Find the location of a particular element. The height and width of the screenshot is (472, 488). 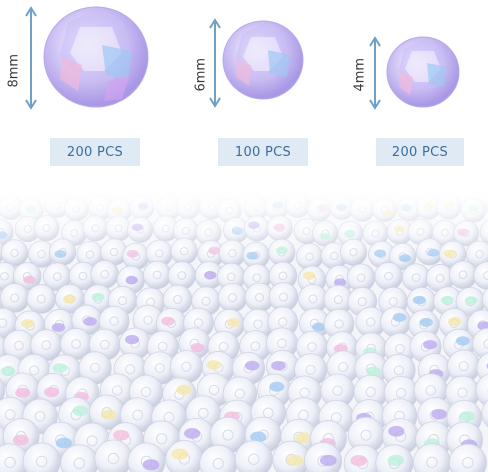

quantity-badge-6mm: 100 PCS is located at coordinates (263, 152).